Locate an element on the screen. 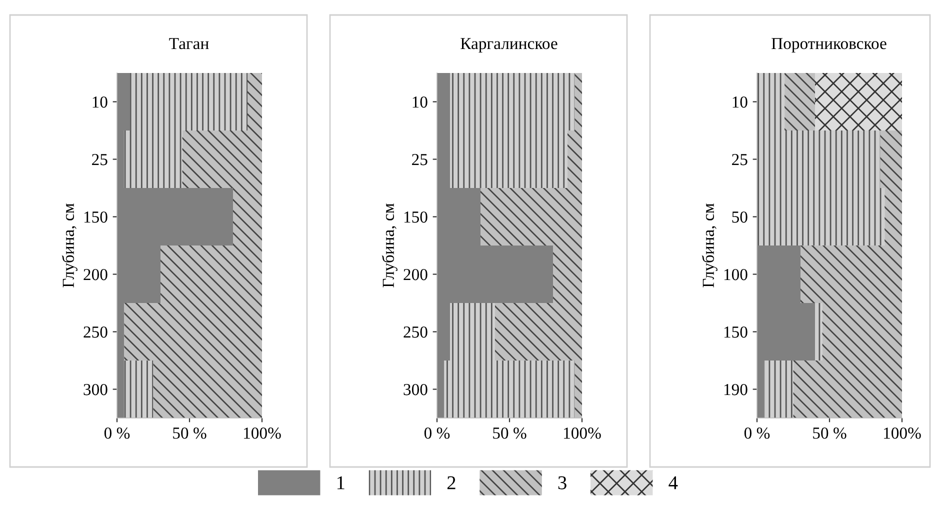  legend-label: 3 is located at coordinates (562, 483).